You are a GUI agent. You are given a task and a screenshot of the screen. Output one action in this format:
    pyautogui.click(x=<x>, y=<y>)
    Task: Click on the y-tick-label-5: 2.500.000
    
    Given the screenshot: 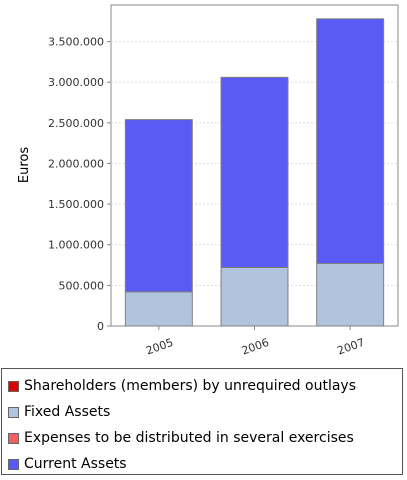 What is the action you would take?
    pyautogui.click(x=76, y=123)
    